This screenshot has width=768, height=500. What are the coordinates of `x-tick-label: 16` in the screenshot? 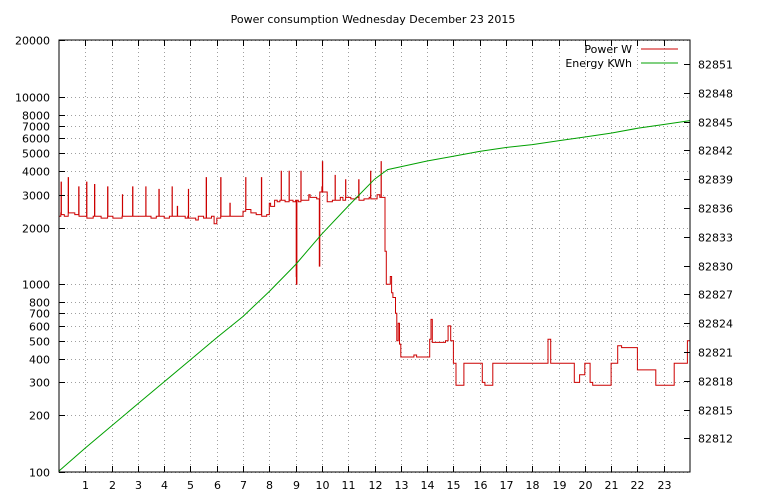 It's located at (481, 485).